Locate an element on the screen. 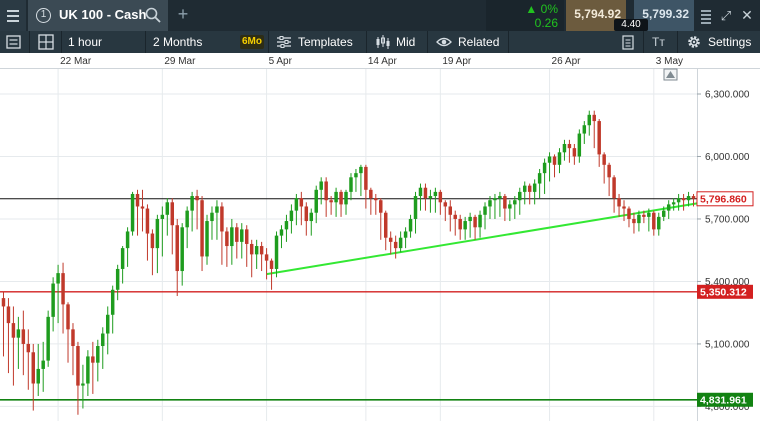 The width and height of the screenshot is (760, 421). up-arrow-icon: ▲ is located at coordinates (531, 9).